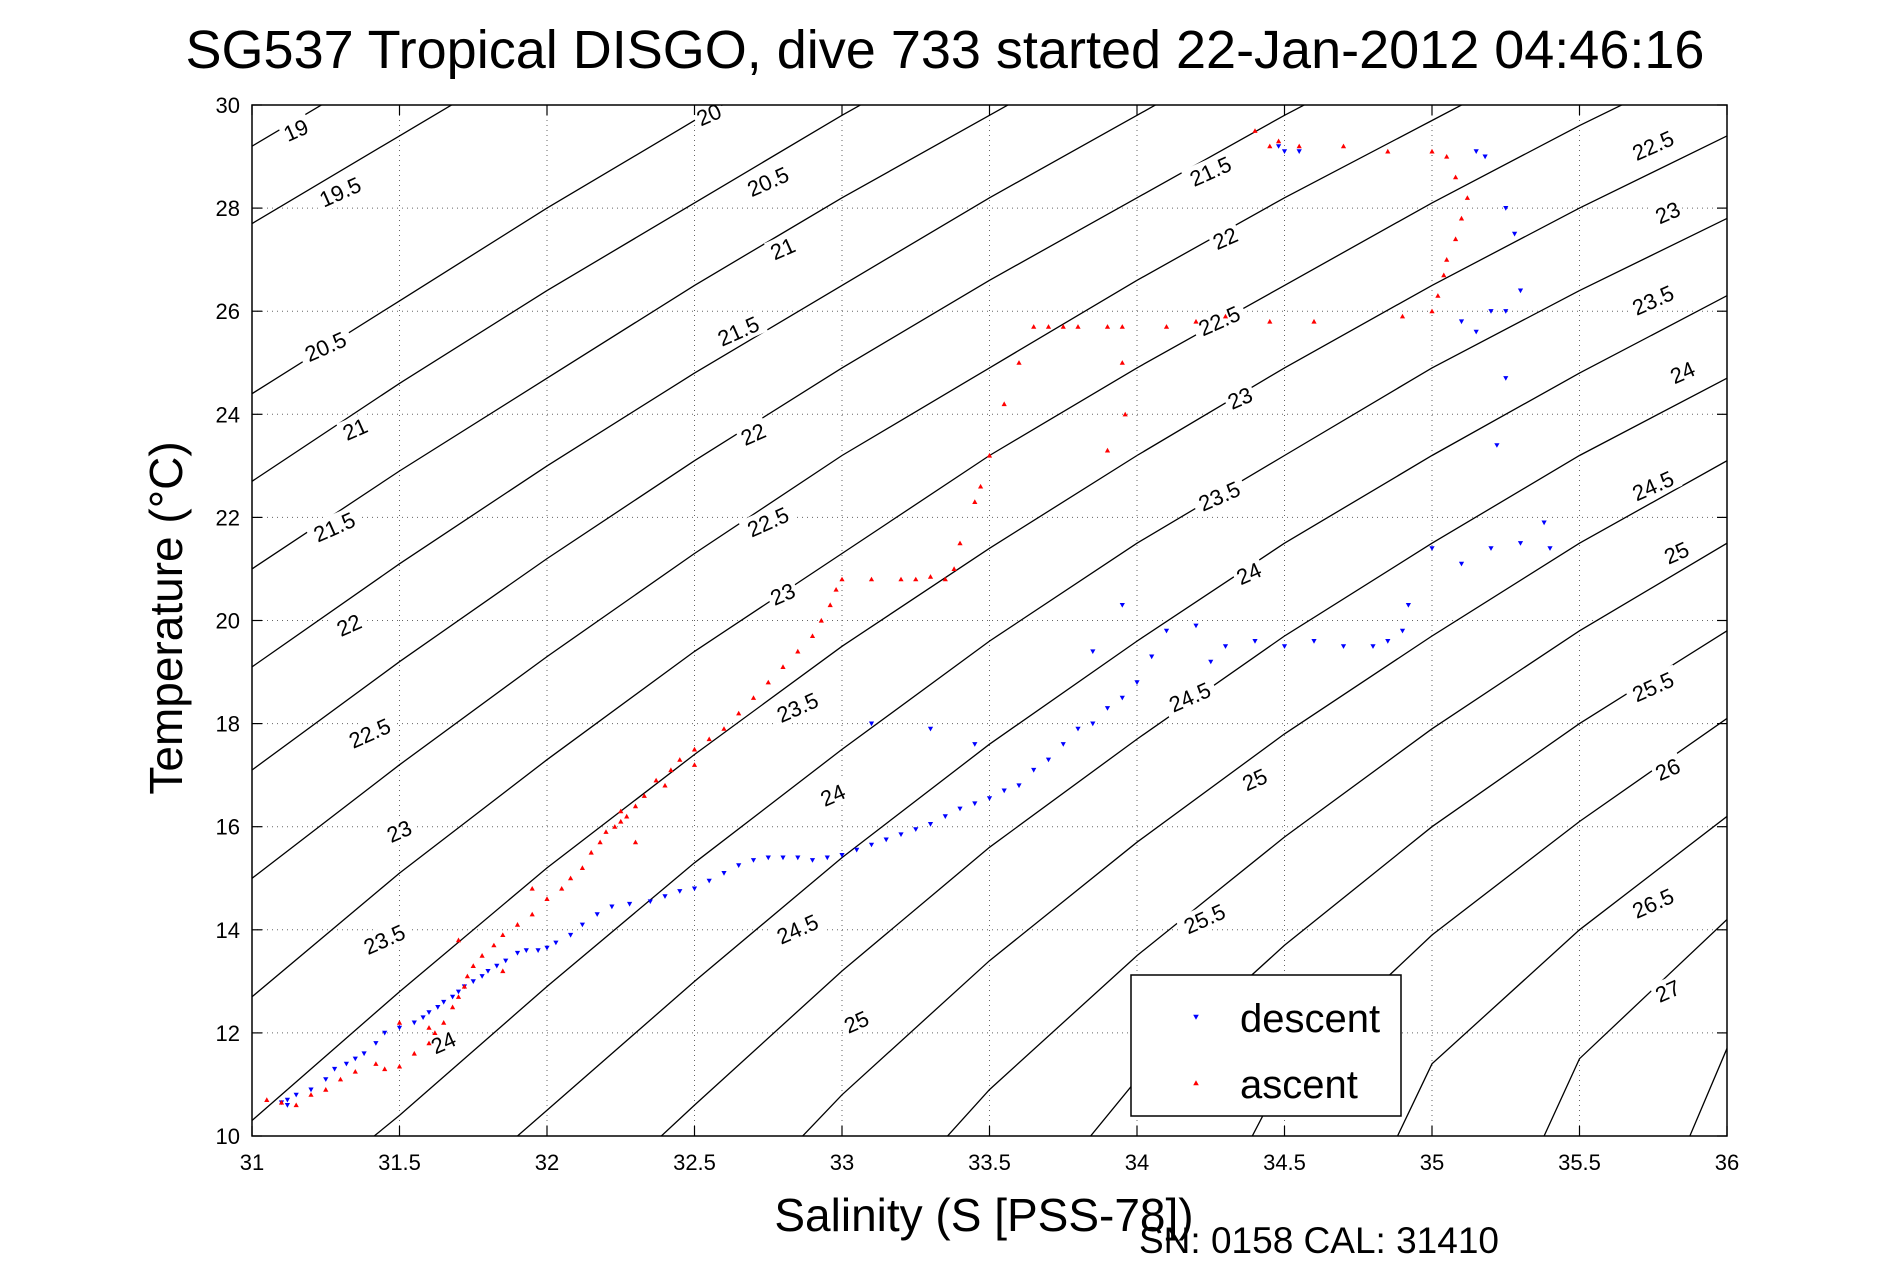 The image size is (1891, 1262). What do you see at coordinates (1137, 1162) in the screenshot?
I see `x-tick-label: 34` at bounding box center [1137, 1162].